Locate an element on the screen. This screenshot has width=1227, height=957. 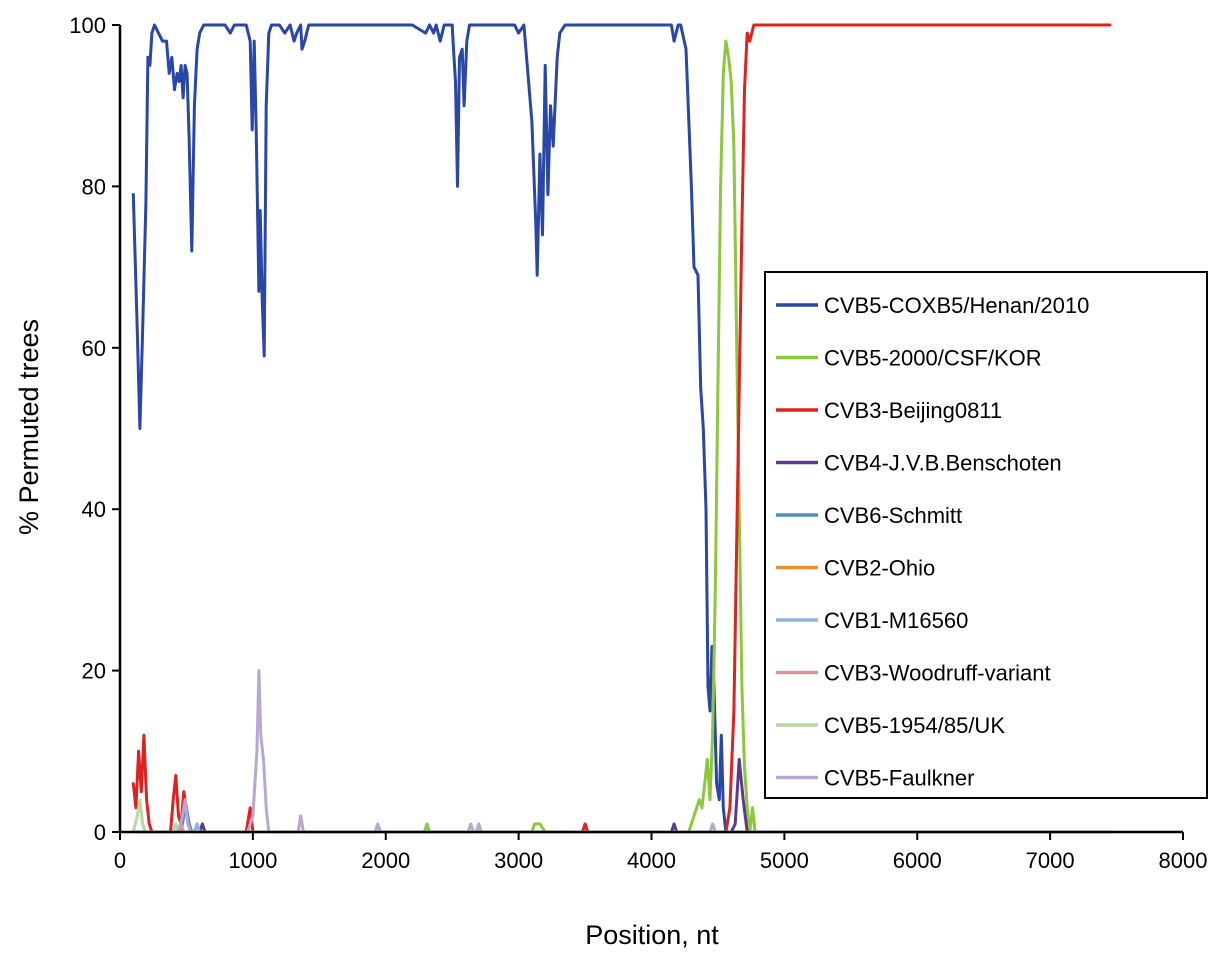
legend-label-cvb5-2000-csf-kor: CVB5-2000/CSF/KOR is located at coordinates (933, 358).